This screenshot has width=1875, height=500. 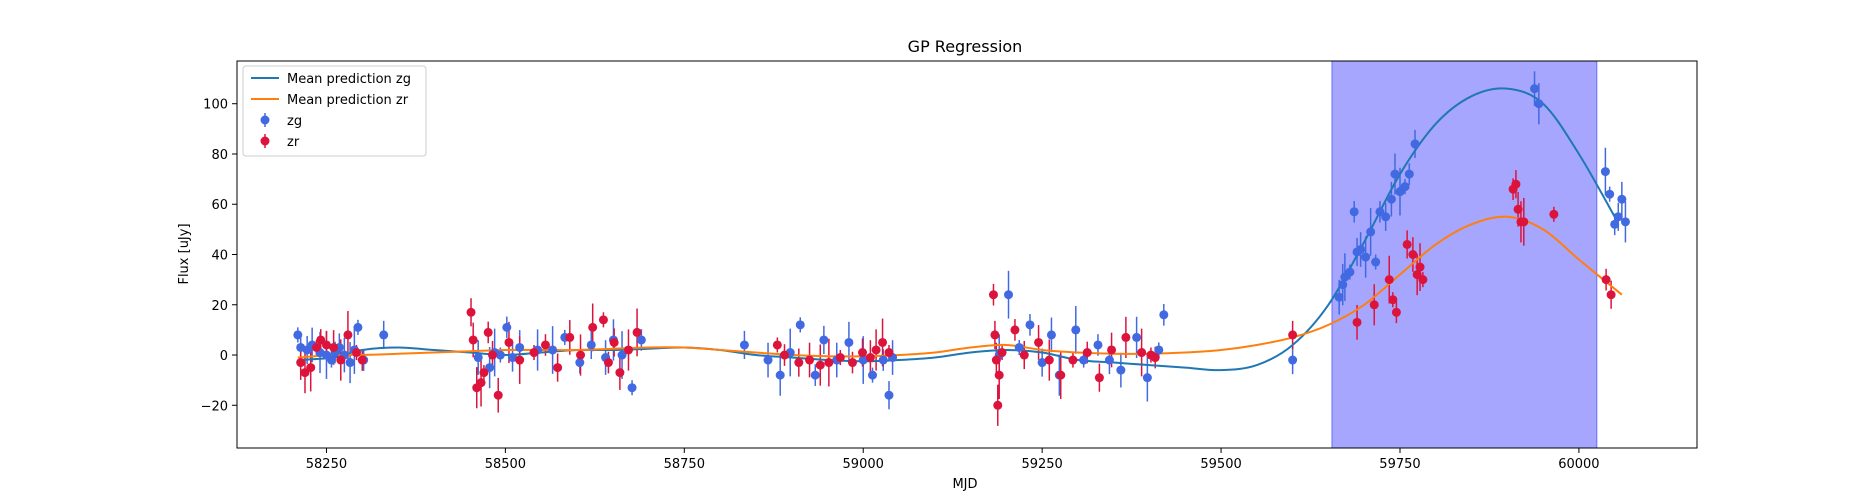 What do you see at coordinates (349, 79) in the screenshot?
I see `legend-label-line-zg: Mean prediction zg` at bounding box center [349, 79].